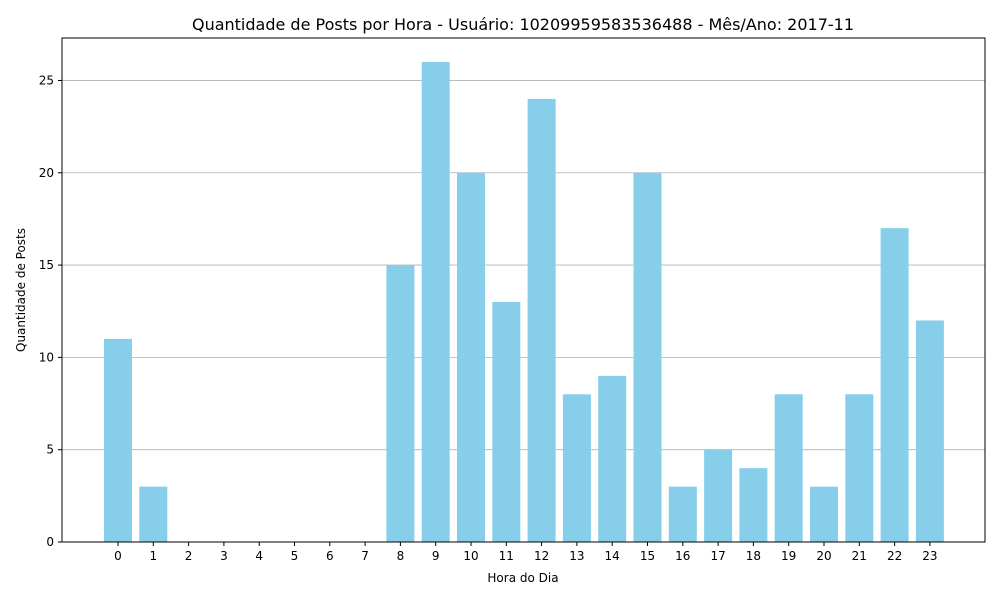 The width and height of the screenshot is (1000, 600). Describe the element at coordinates (682, 556) in the screenshot. I see `x-tick-label: 16` at that location.